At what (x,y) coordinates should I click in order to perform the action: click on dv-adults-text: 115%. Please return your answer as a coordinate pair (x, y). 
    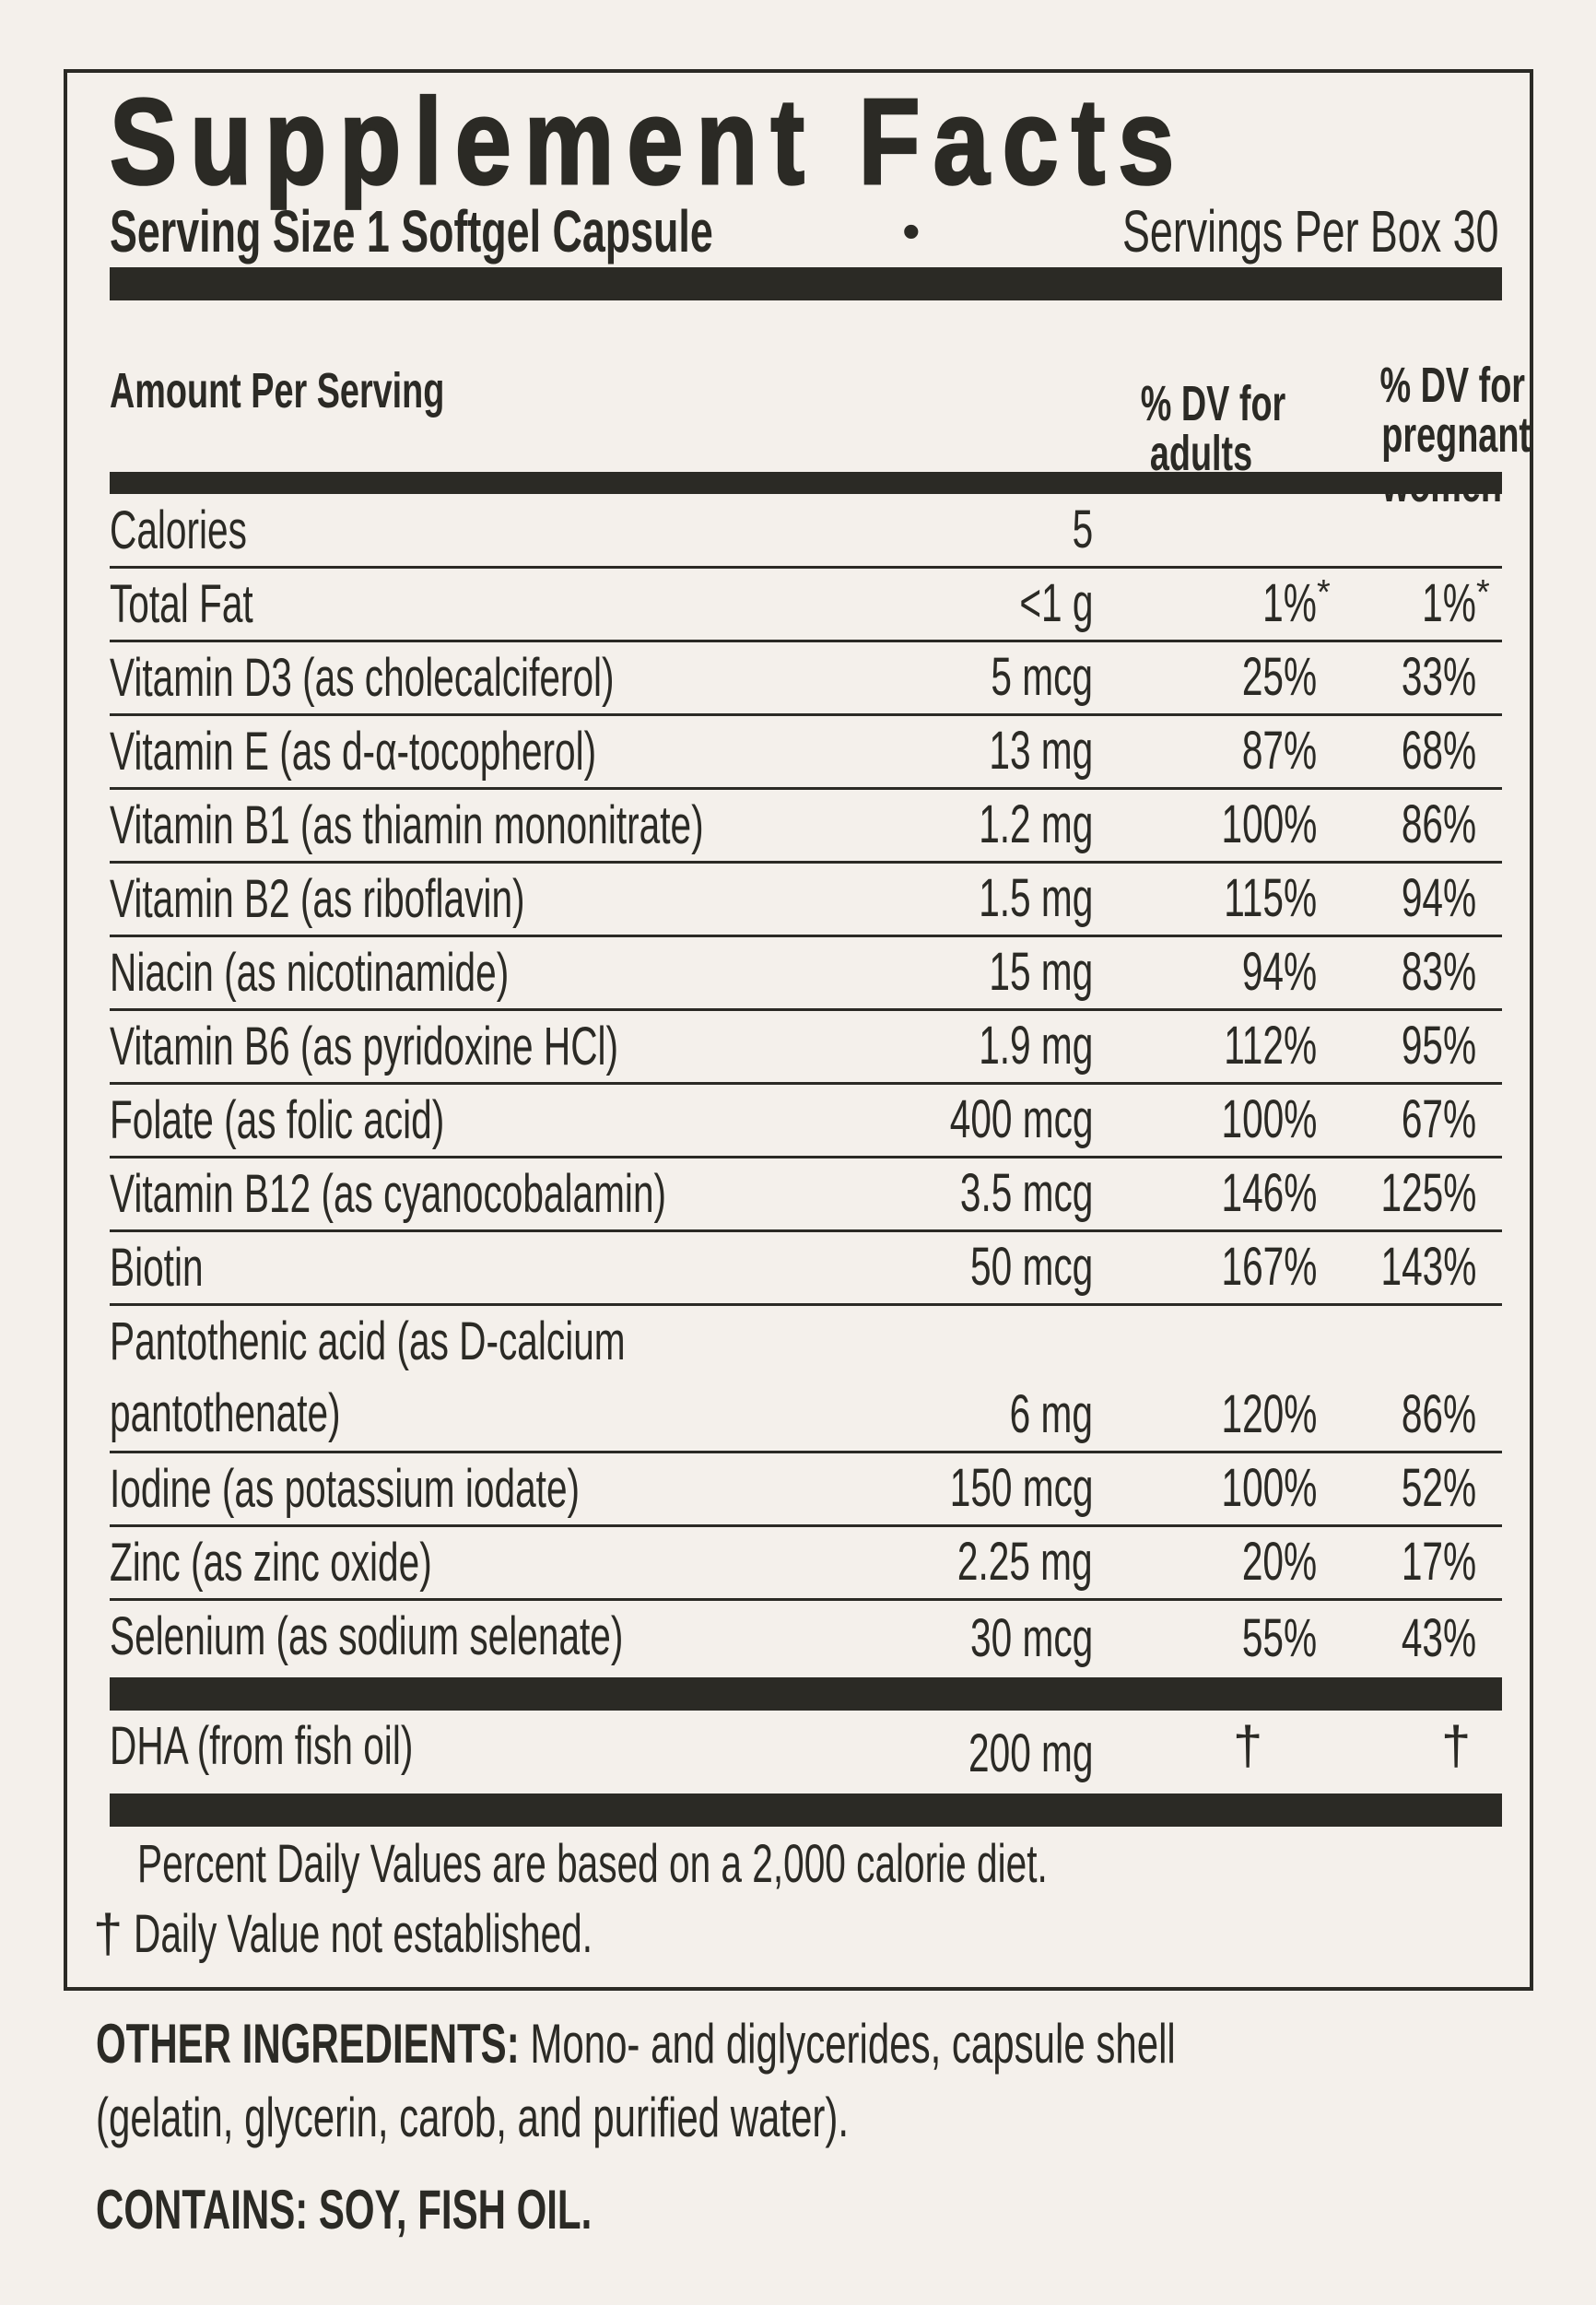
    Looking at the image, I should click on (1270, 898).